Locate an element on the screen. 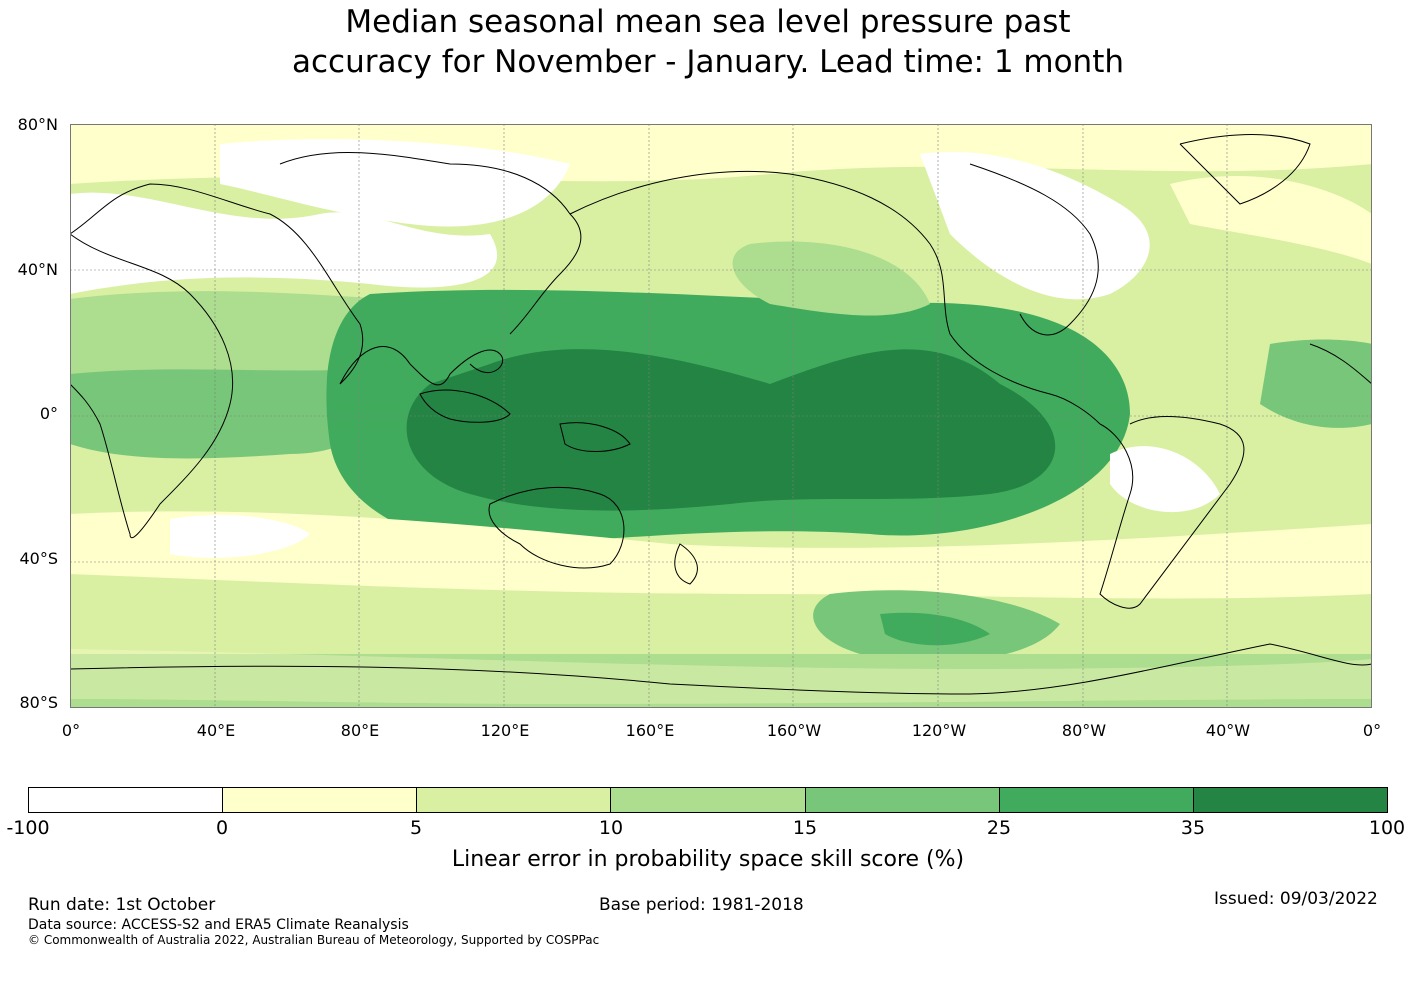 The height and width of the screenshot is (990, 1416). lon-label-80w: 80°W is located at coordinates (1084, 730).